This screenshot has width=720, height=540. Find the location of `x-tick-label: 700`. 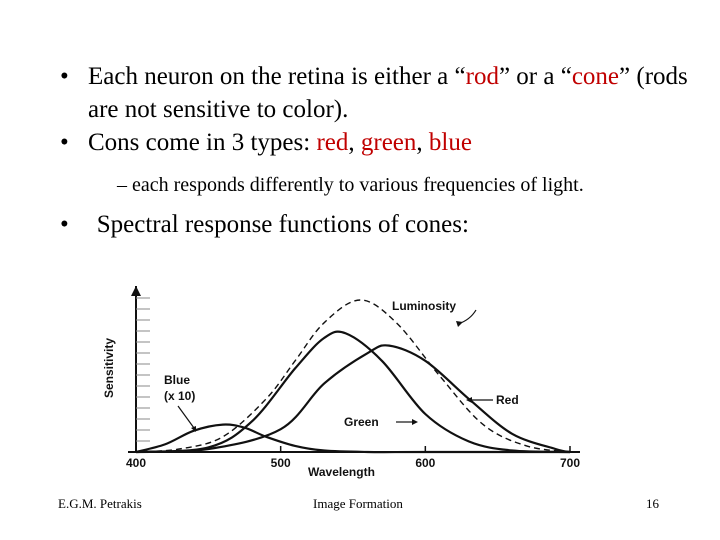

x-tick-label: 700 is located at coordinates (570, 463).